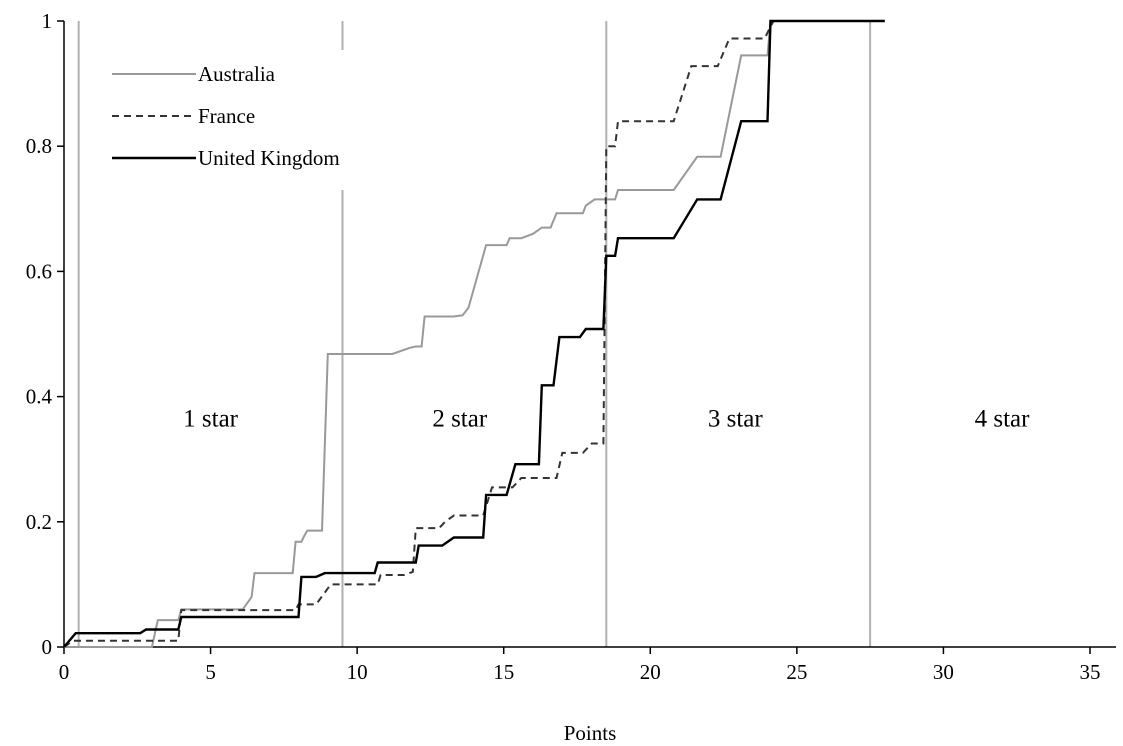  Describe the element at coordinates (357, 672) in the screenshot. I see `x-tick-label: 10` at that location.